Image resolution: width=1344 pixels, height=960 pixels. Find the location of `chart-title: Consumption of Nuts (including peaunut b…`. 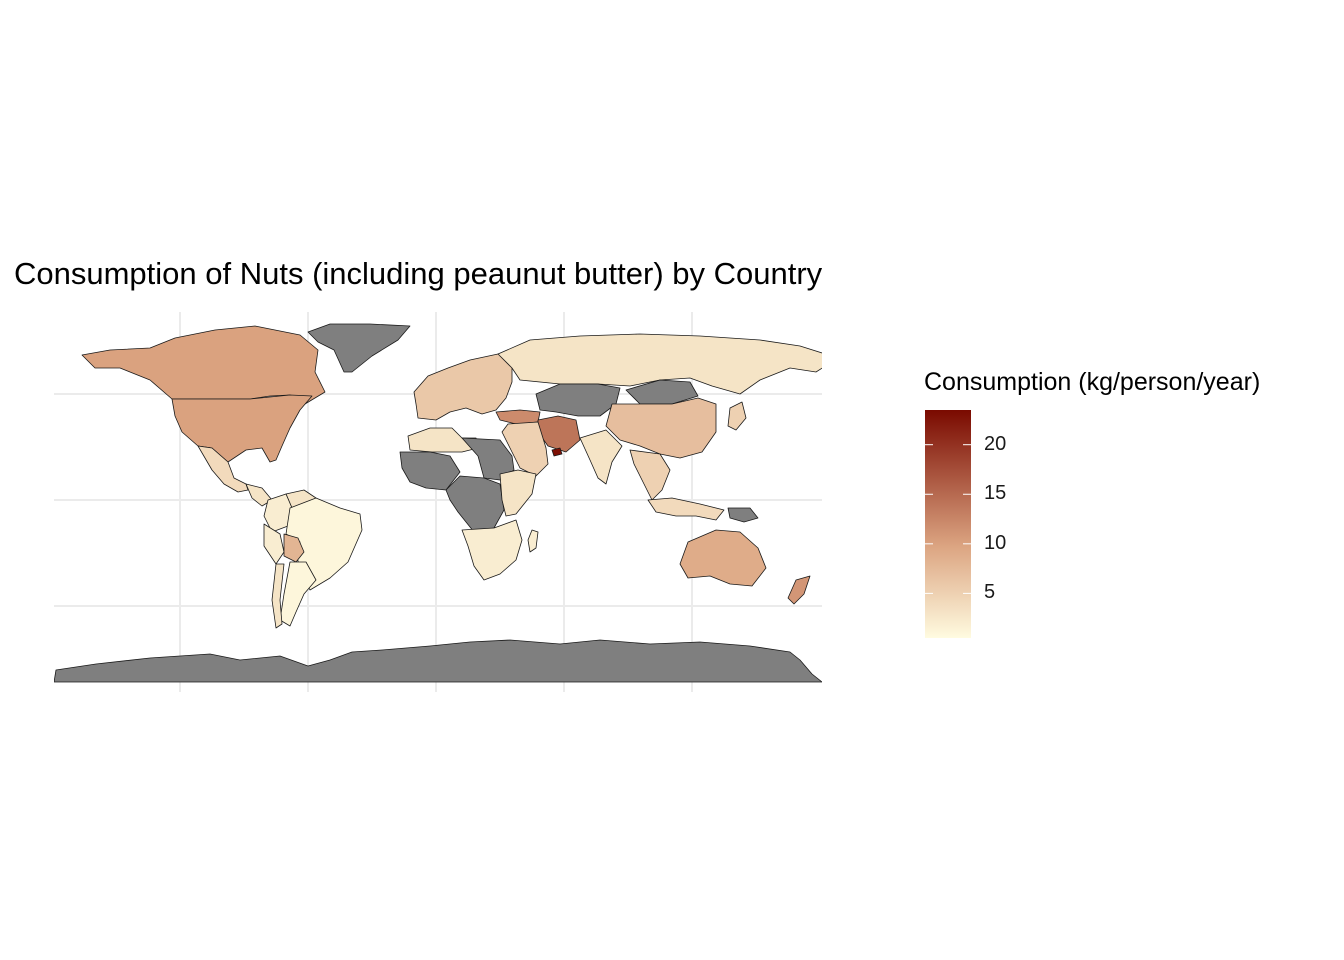

chart-title: Consumption of Nuts (including peaunut b… is located at coordinates (418, 273).